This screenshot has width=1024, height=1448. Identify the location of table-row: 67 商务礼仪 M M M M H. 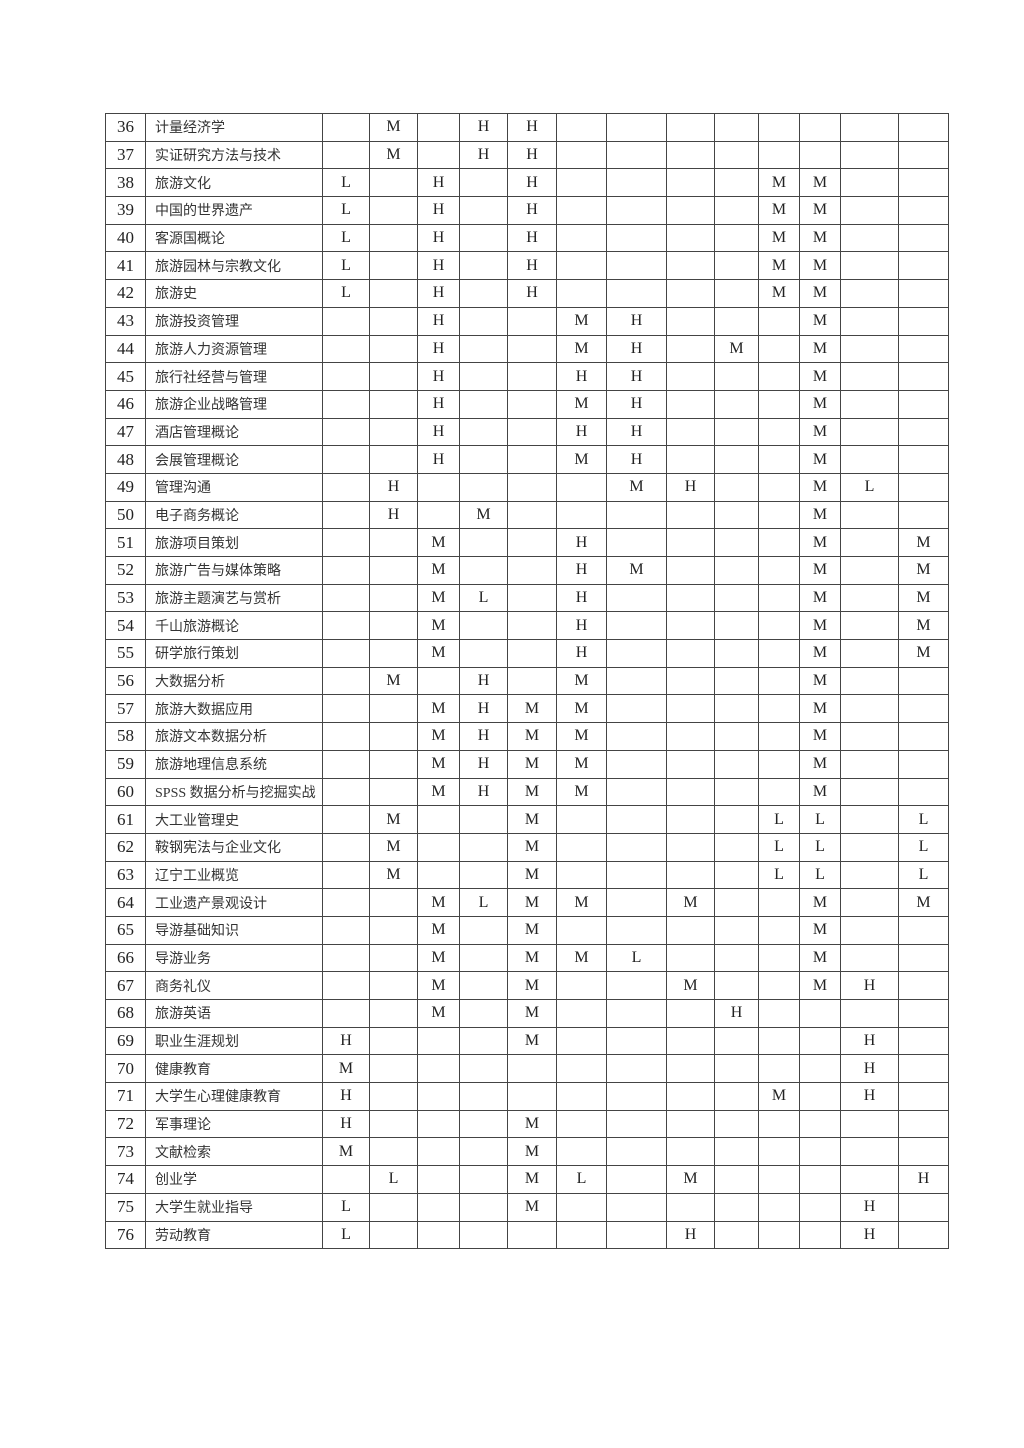
(527, 985).